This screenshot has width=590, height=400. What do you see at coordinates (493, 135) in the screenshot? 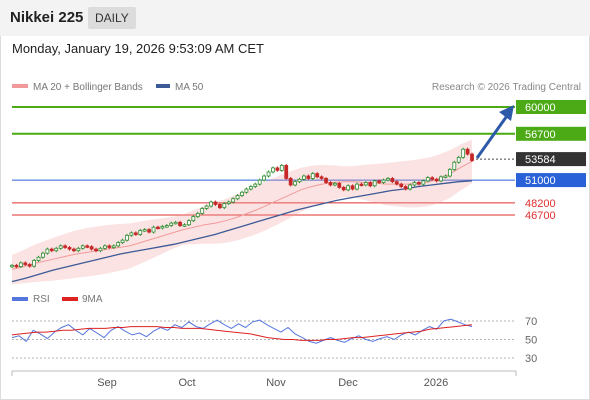
I see `forecast-arrow-shaft` at bounding box center [493, 135].